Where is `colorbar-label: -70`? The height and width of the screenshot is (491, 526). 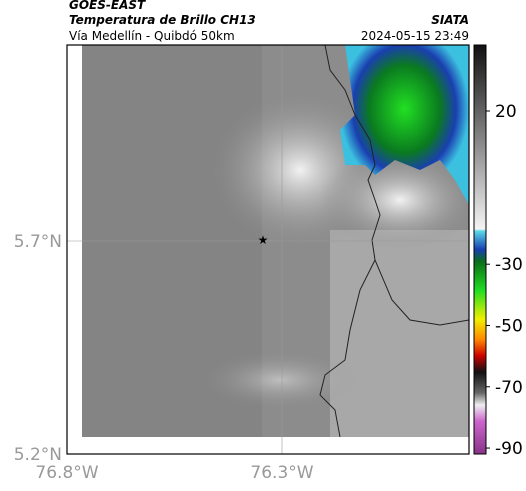
colorbar-label: -70 is located at coordinates (509, 388).